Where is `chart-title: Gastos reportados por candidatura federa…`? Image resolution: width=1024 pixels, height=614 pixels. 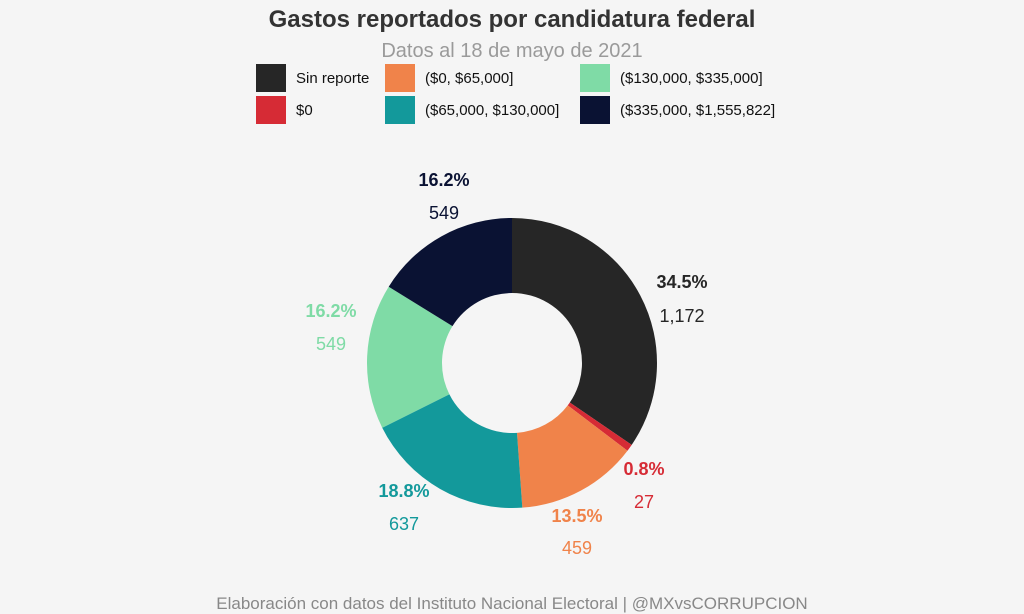
chart-title: Gastos reportados por candidatura federa… is located at coordinates (512, 19).